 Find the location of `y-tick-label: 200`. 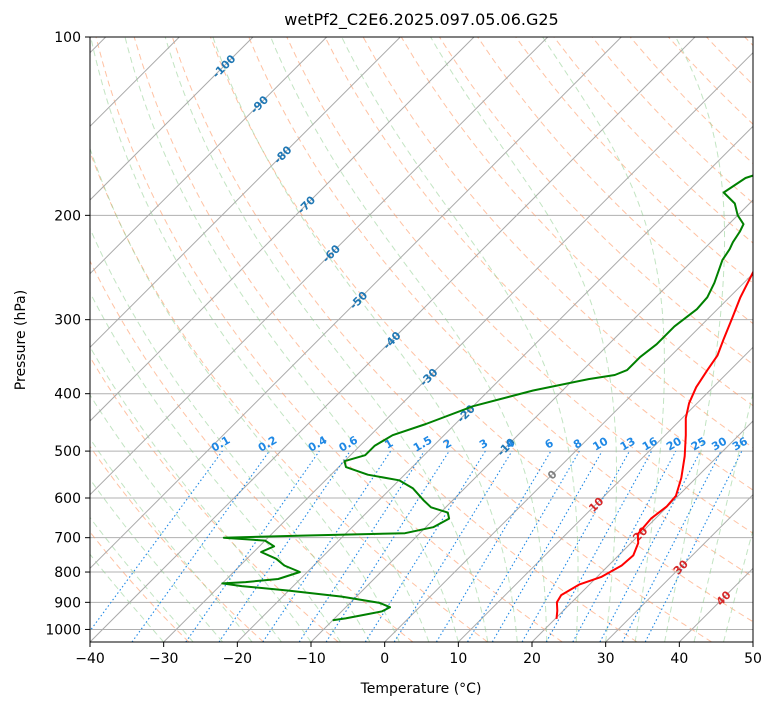

y-tick-label: 200 is located at coordinates (67, 216).